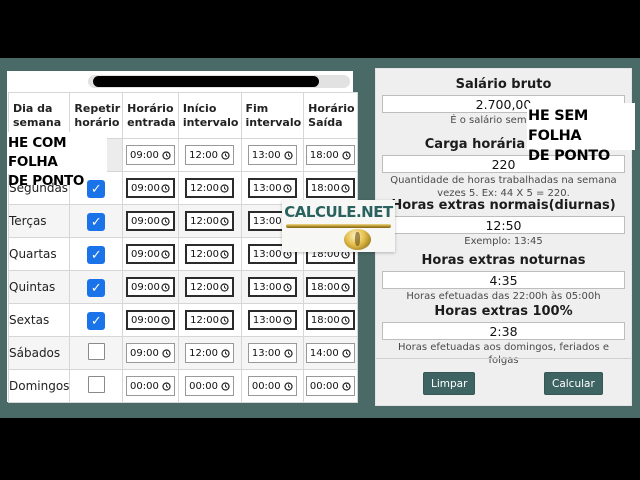 Image resolution: width=640 pixels, height=480 pixels. Describe the element at coordinates (503, 164) in the screenshot. I see `carga-horaria-input` at that location.